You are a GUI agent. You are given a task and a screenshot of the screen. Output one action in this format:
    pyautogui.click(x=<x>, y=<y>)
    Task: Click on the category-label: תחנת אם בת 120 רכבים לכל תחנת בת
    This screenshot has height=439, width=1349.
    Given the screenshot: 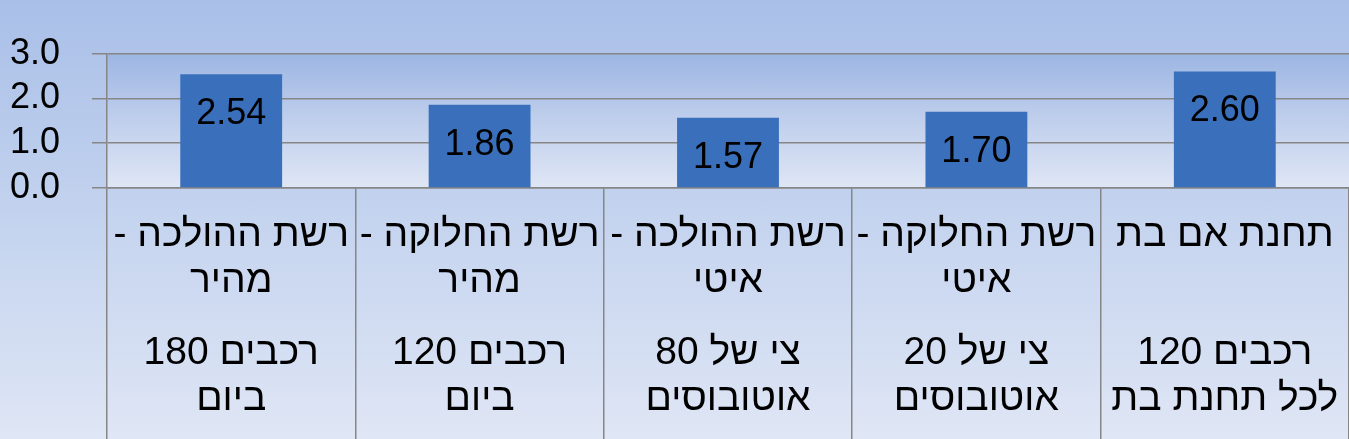 What is the action you would take?
    pyautogui.click(x=1225, y=314)
    